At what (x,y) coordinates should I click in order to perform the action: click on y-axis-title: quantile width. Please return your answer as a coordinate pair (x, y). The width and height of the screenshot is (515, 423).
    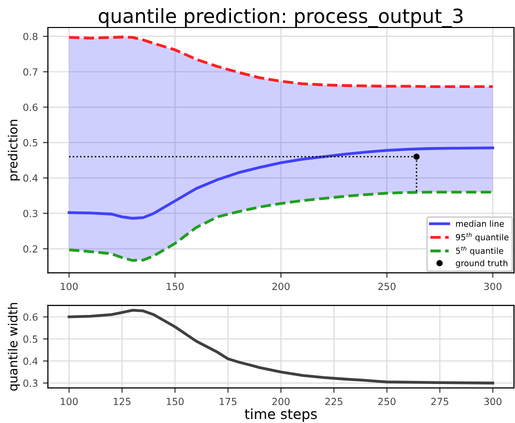
    Looking at the image, I should click on (14, 347).